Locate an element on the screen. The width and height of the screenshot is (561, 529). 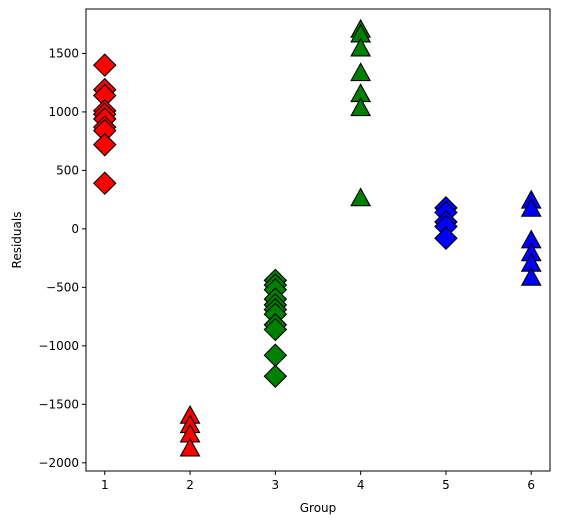
y-tick-label: −500 is located at coordinates (62, 287).